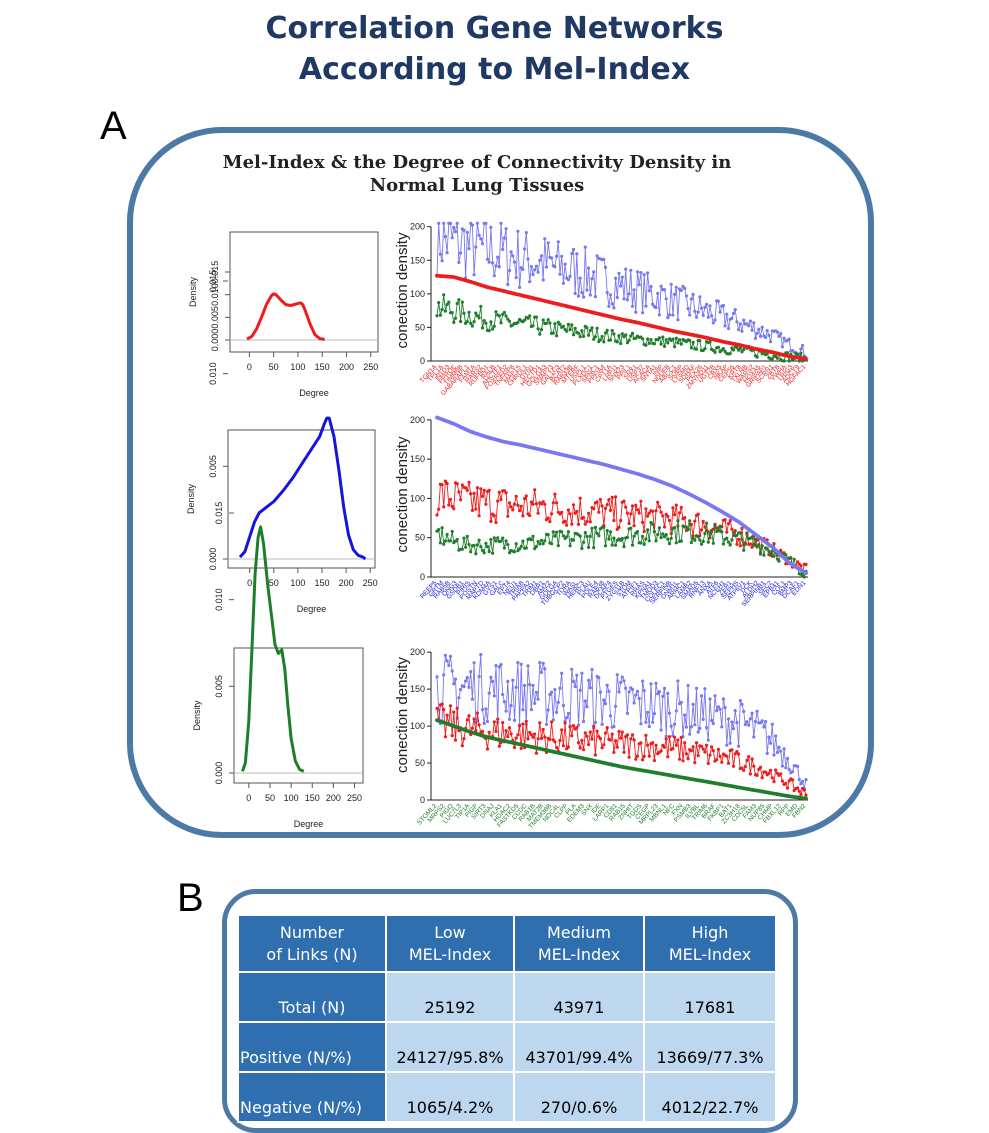 The image size is (989, 1133). What do you see at coordinates (314, 393) in the screenshot?
I see `density-xlabel: Degree` at bounding box center [314, 393].